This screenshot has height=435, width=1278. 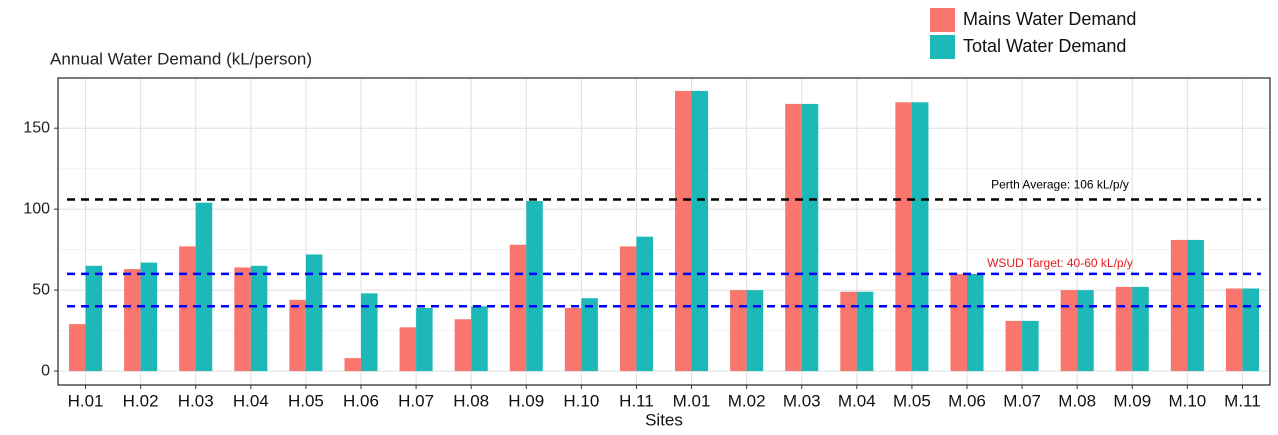 I want to click on x-tick-label: M.03, so click(x=802, y=400).